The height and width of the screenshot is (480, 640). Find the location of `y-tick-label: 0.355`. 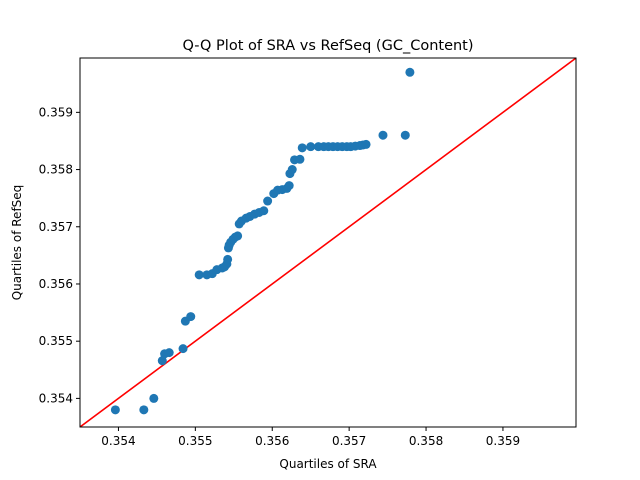

y-tick-label: 0.355 is located at coordinates (56, 341).